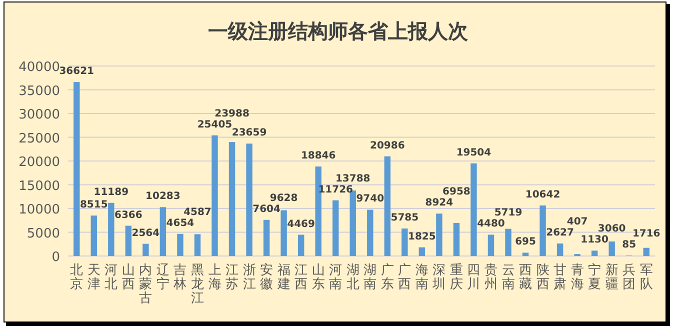 The width and height of the screenshot is (676, 330). What do you see at coordinates (39, 91) in the screenshot?
I see `y-tick-label: 35000` at bounding box center [39, 91].